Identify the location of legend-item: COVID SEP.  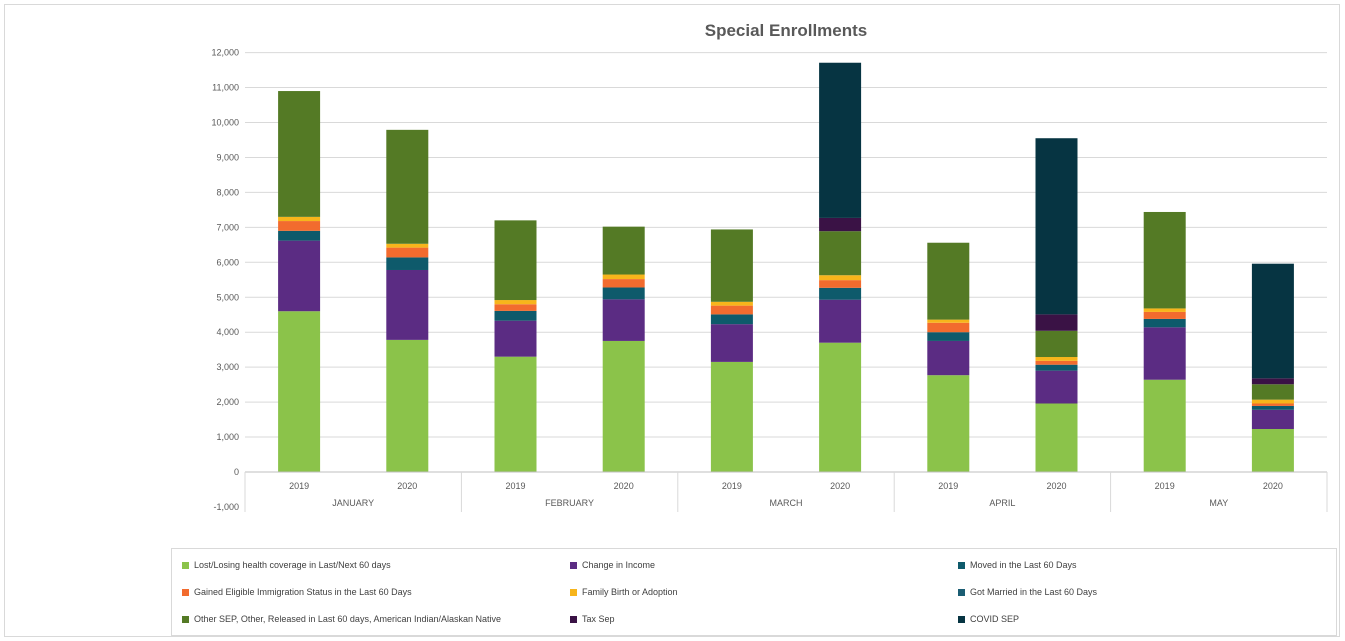
(988, 619).